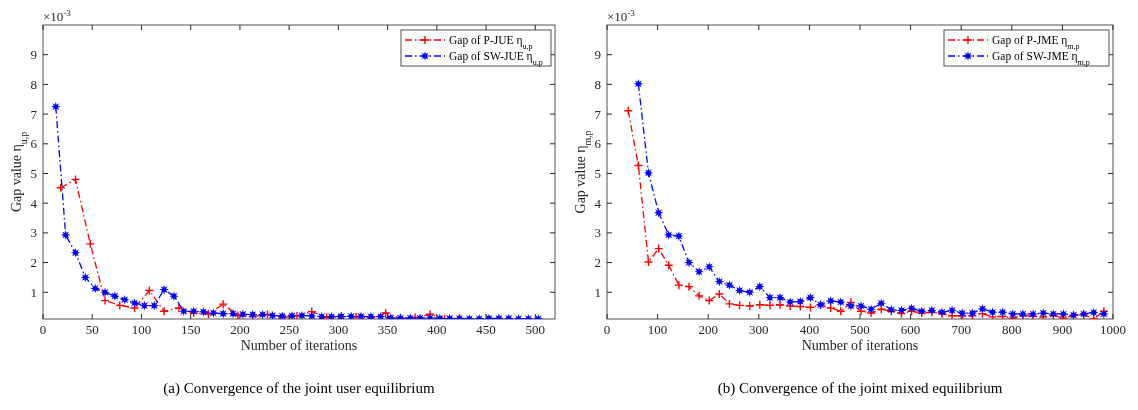 The image size is (1138, 410). What do you see at coordinates (1062, 329) in the screenshot?
I see `x-tick-label: 900` at bounding box center [1062, 329].